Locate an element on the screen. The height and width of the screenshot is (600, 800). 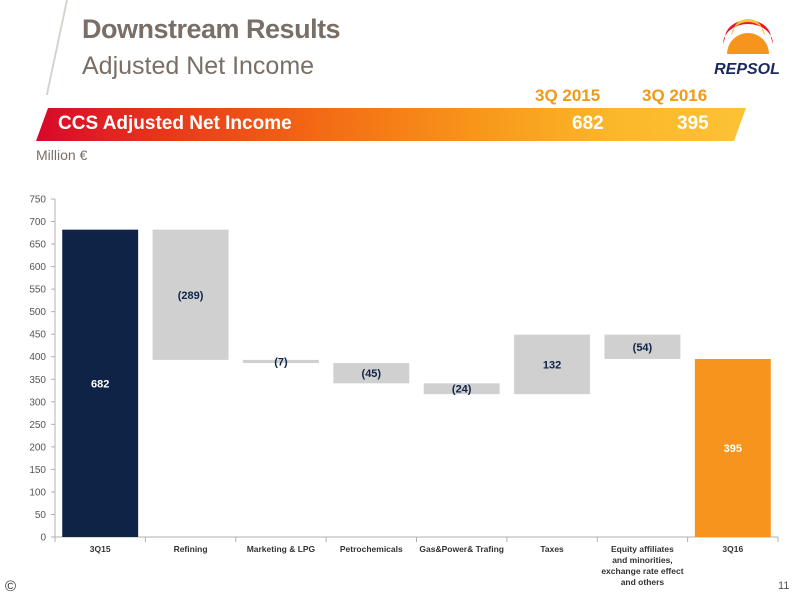
x-tick-label-line: Petrochemicals is located at coordinates (371, 549).